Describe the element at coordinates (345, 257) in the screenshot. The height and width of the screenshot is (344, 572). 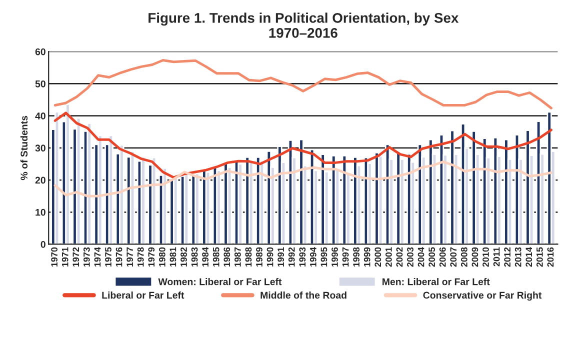
I see `x-tick-label: 1997` at that location.